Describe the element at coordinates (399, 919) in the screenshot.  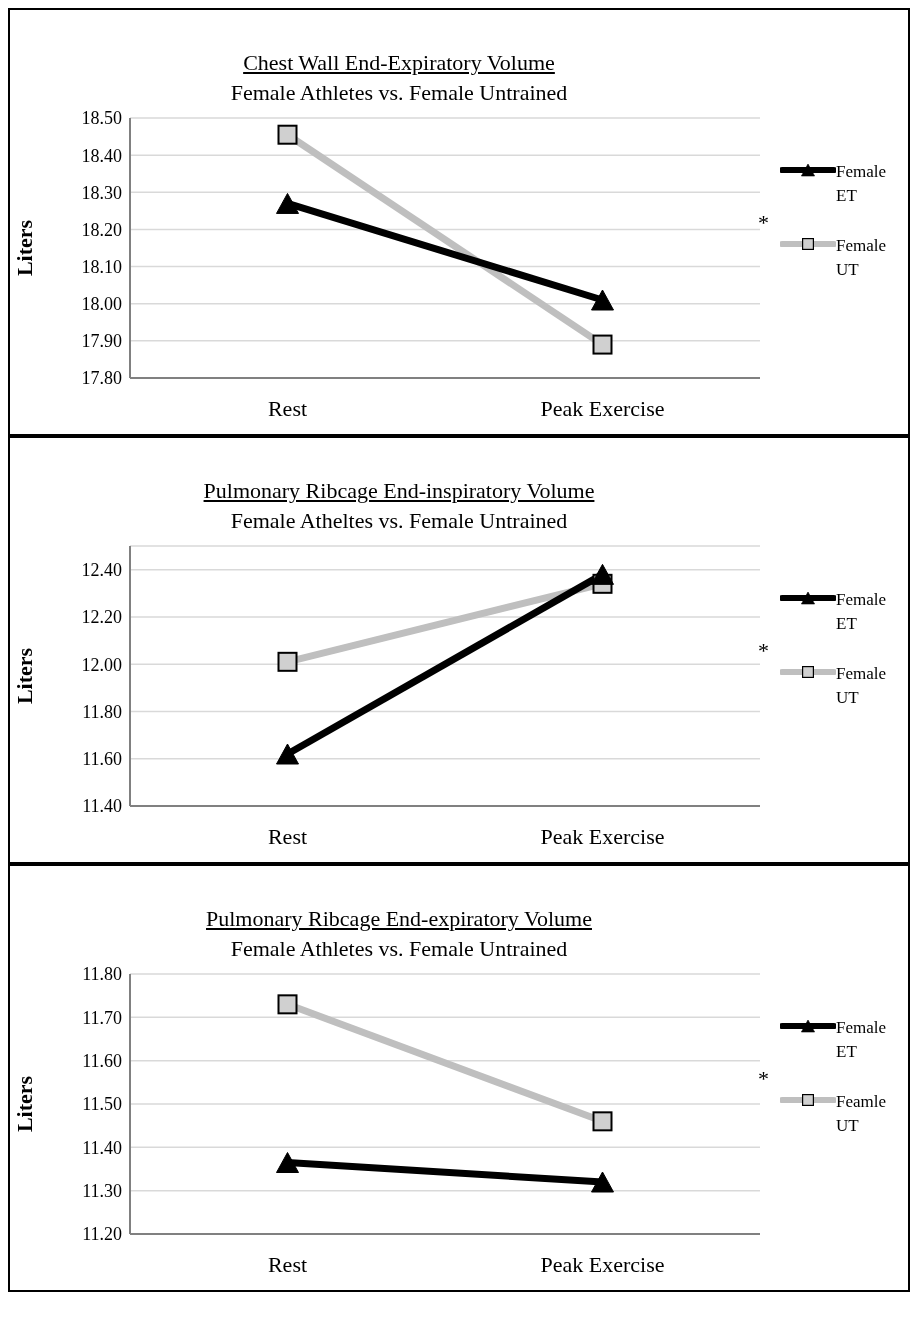
I see `chart-title: Pulmonary Ribcage End-expiratory Volume` at that location.